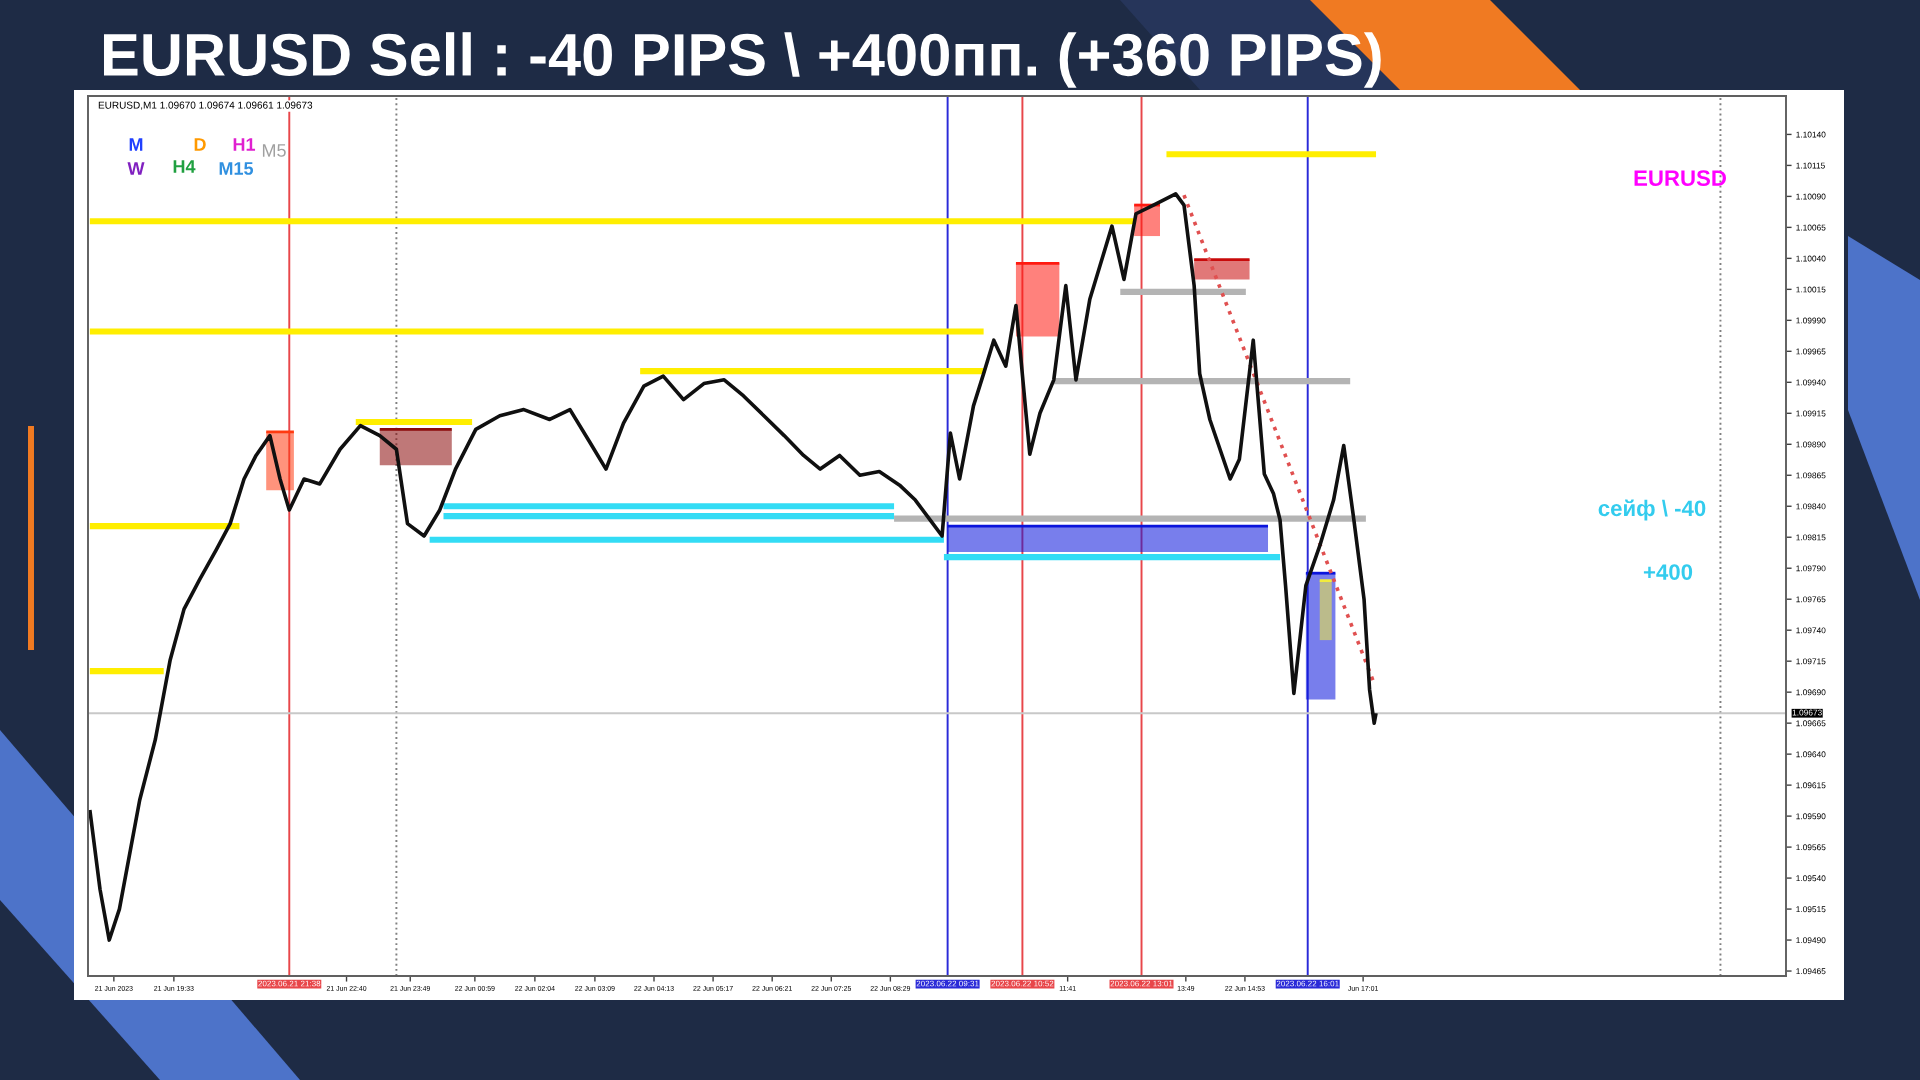 The width and height of the screenshot is (1920, 1080). Describe the element at coordinates (184, 166) in the screenshot. I see `annotation: H4` at that location.